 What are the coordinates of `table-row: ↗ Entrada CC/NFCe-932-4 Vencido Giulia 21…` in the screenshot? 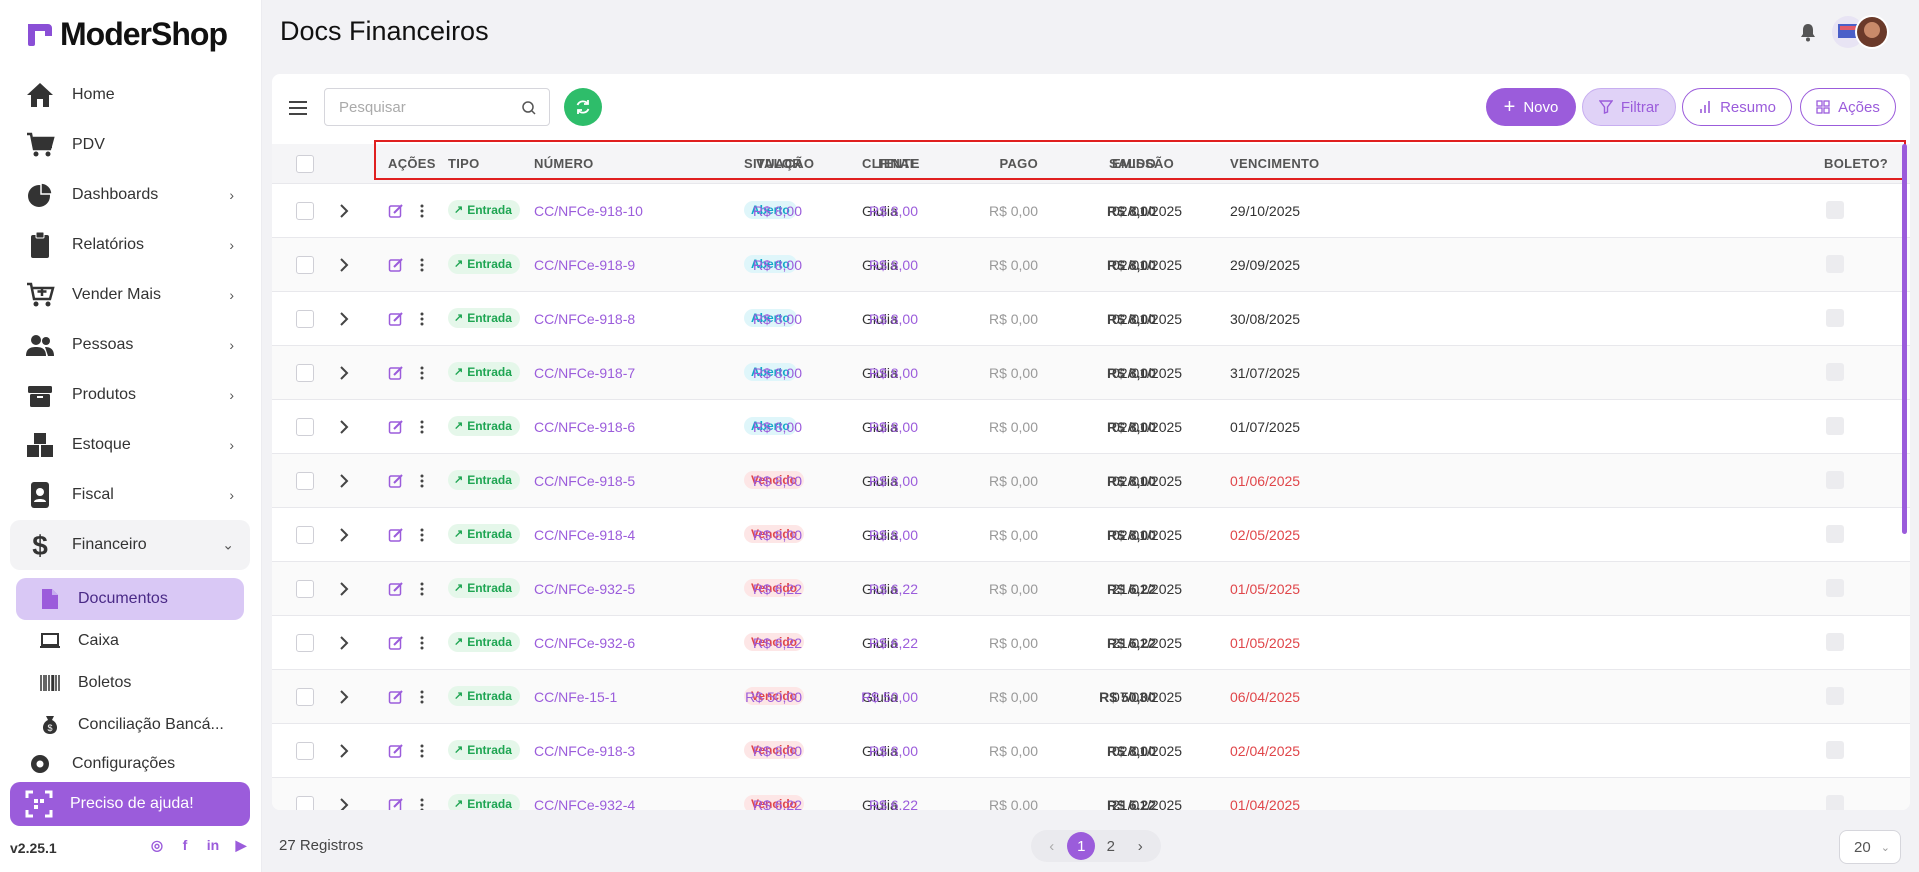 It's located at (1091, 794).